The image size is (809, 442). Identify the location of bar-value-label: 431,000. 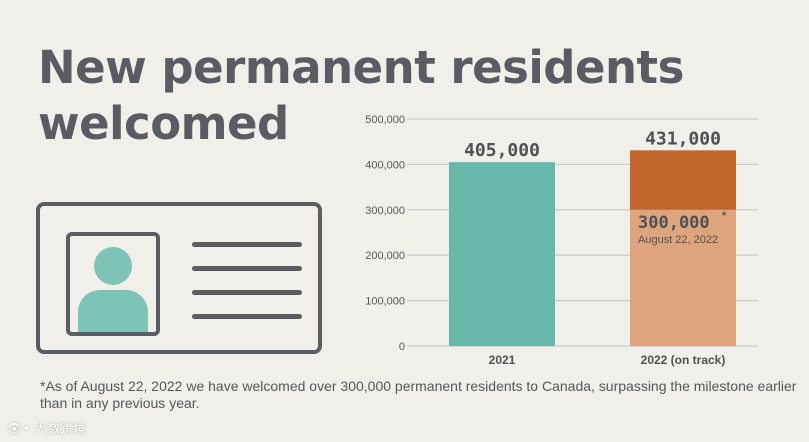
(683, 138).